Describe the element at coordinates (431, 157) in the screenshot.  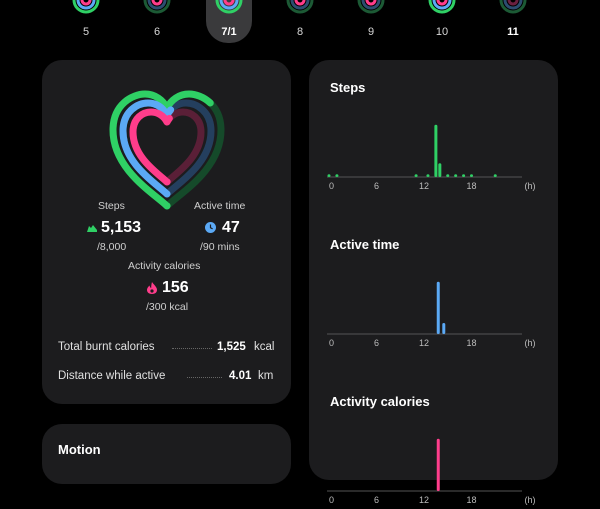
I see `steps-hourly-chart: 0 6 12 18 (h)` at that location.